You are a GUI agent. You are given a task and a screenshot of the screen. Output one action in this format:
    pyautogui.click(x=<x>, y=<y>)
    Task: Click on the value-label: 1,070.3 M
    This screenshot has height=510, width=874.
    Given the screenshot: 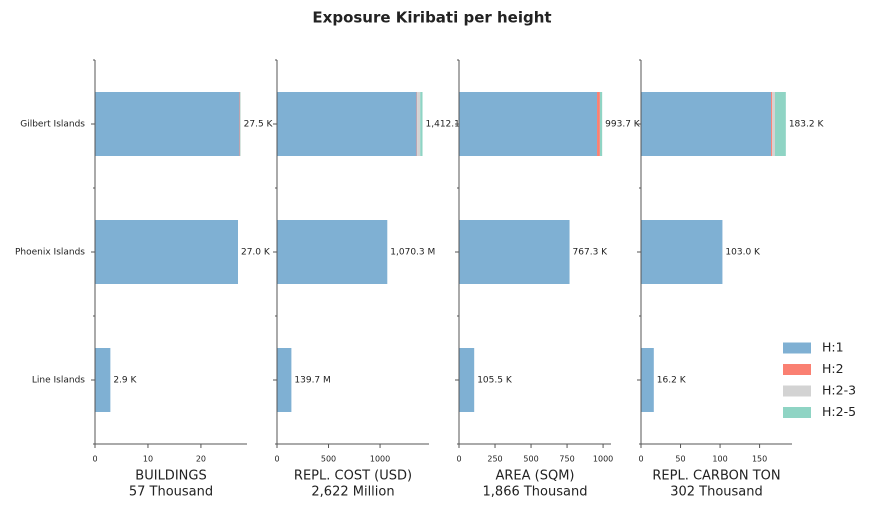 What is the action you would take?
    pyautogui.click(x=412, y=253)
    